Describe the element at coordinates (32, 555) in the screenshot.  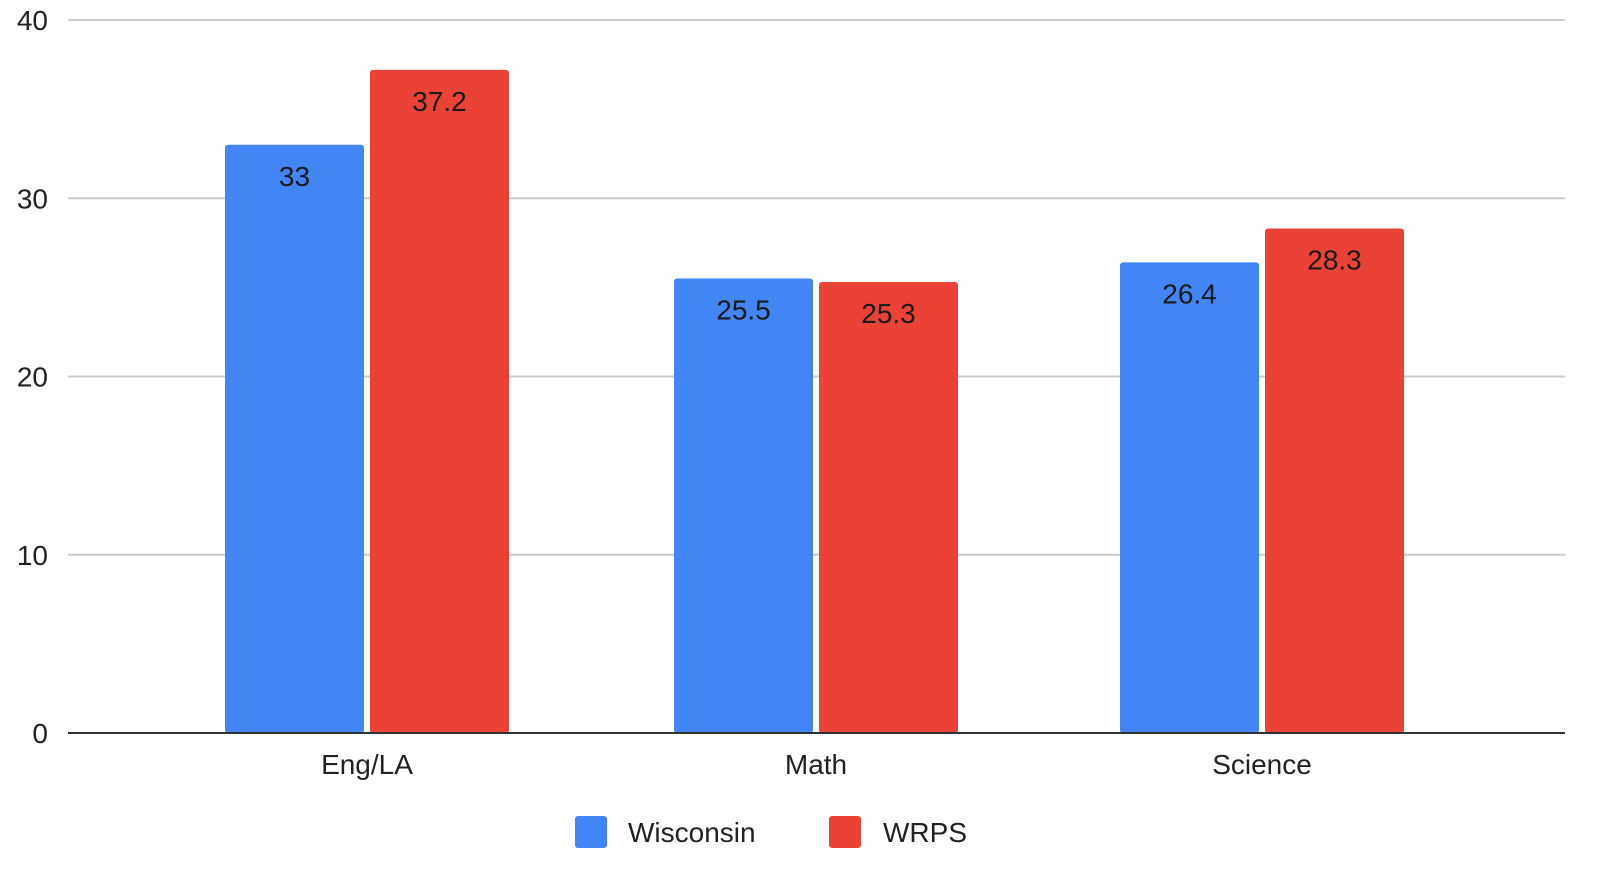
I see `y-tick-label-10: 10` at that location.